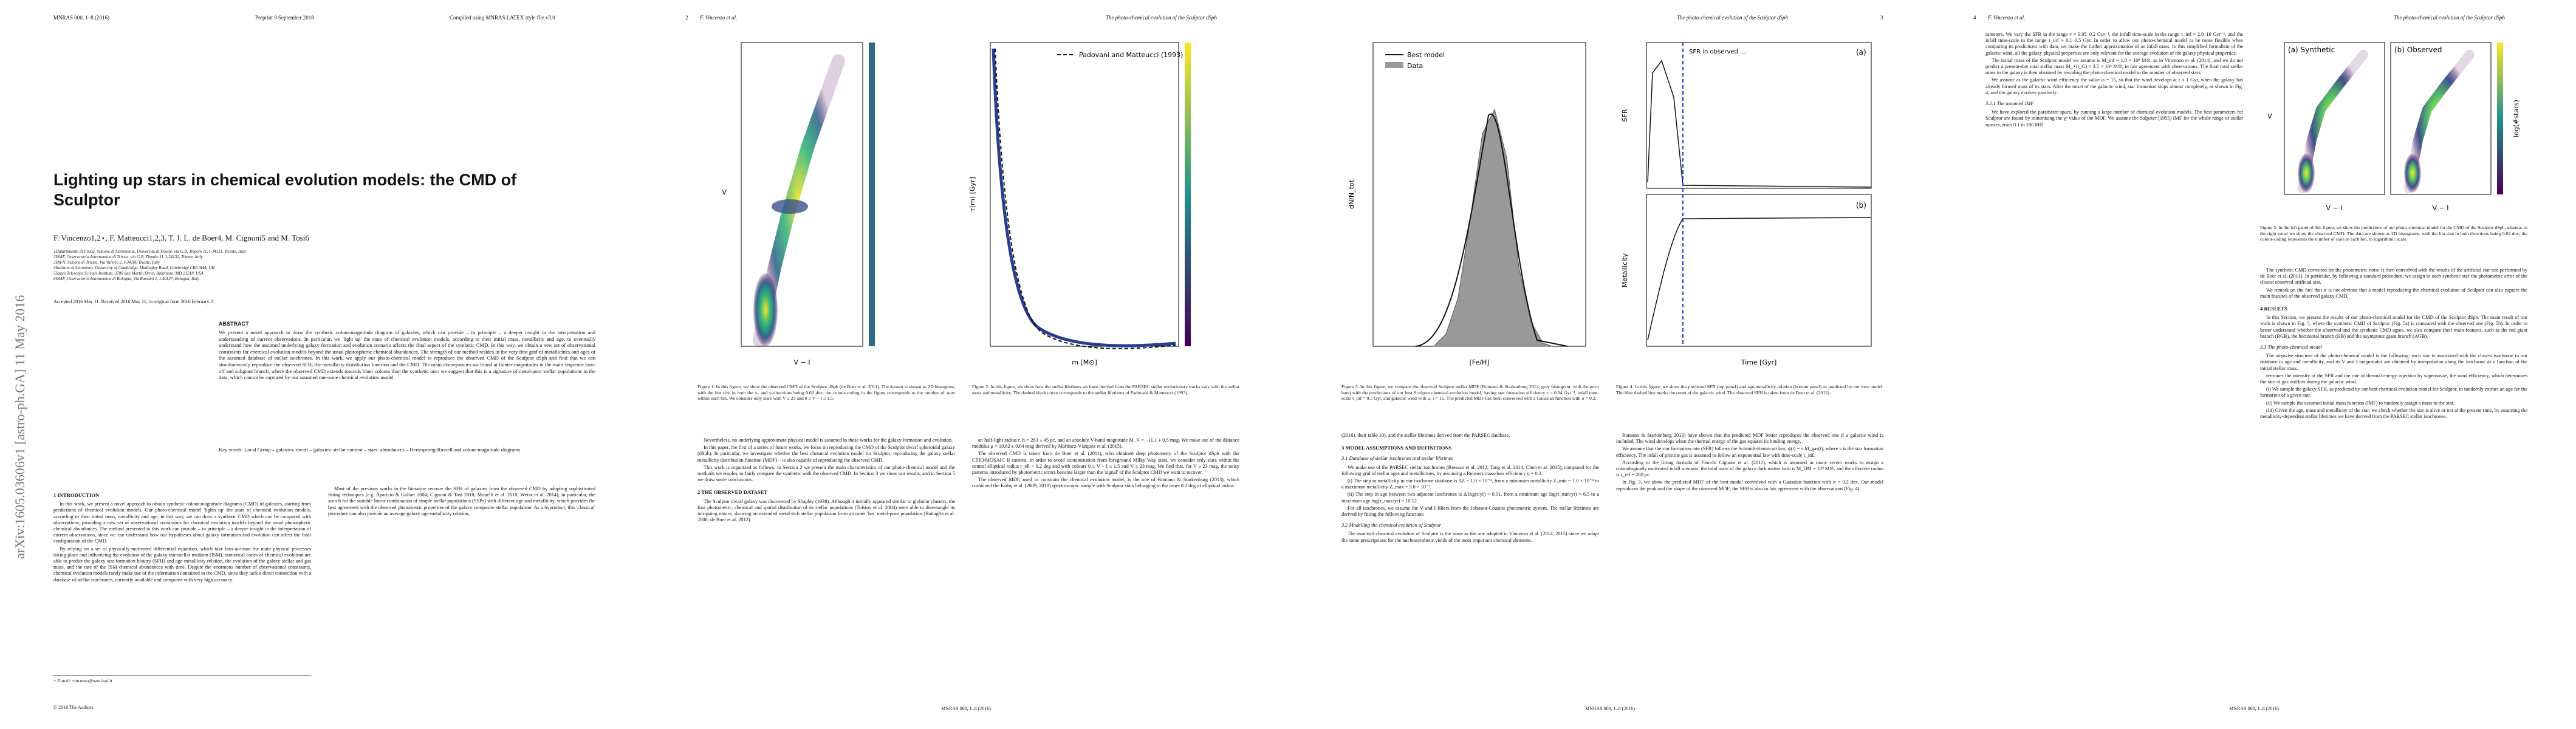 This screenshot has height=729, width=2576. Describe the element at coordinates (1493, 228) in the screenshot. I see `histogram` at that location.